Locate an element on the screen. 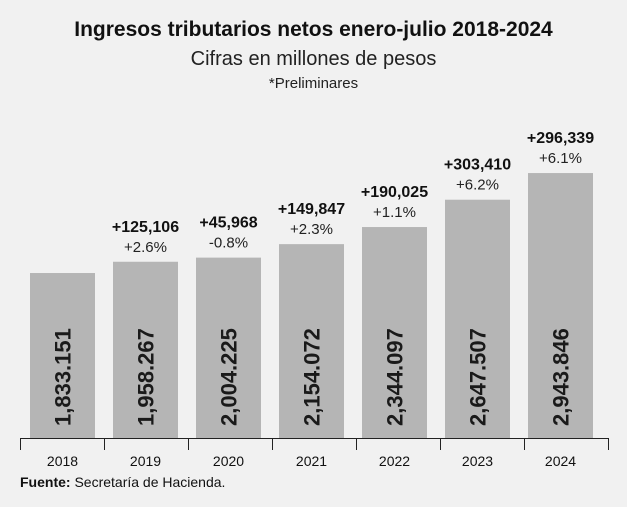 This screenshot has height=507, width=627. change-absolute-label: +303,410 is located at coordinates (477, 165).